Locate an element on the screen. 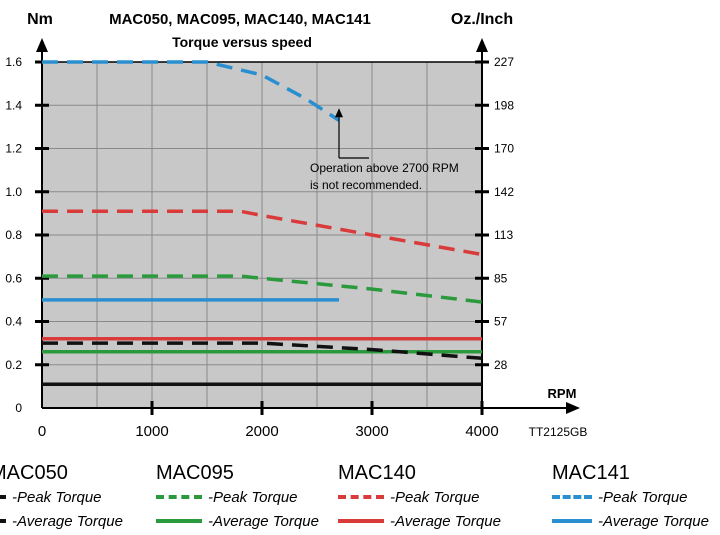 This screenshot has height=535, width=720. legend-item-mac050-peak: -Peak Torque is located at coordinates (61, 497).